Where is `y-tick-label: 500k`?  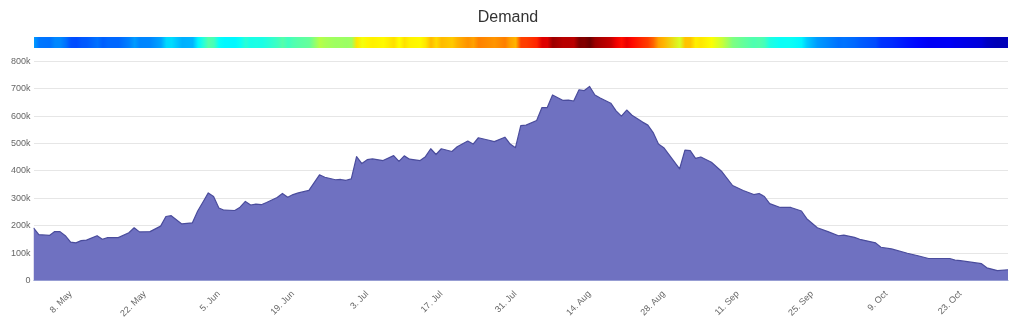 y-tick-label: 500k is located at coordinates (20, 143).